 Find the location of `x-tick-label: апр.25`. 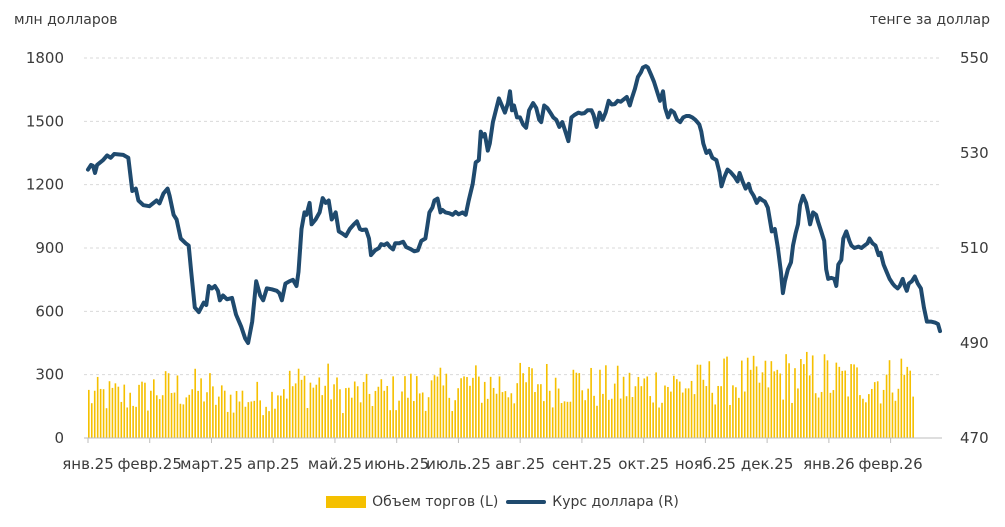

x-tick-label: апр.25 is located at coordinates (273, 464).